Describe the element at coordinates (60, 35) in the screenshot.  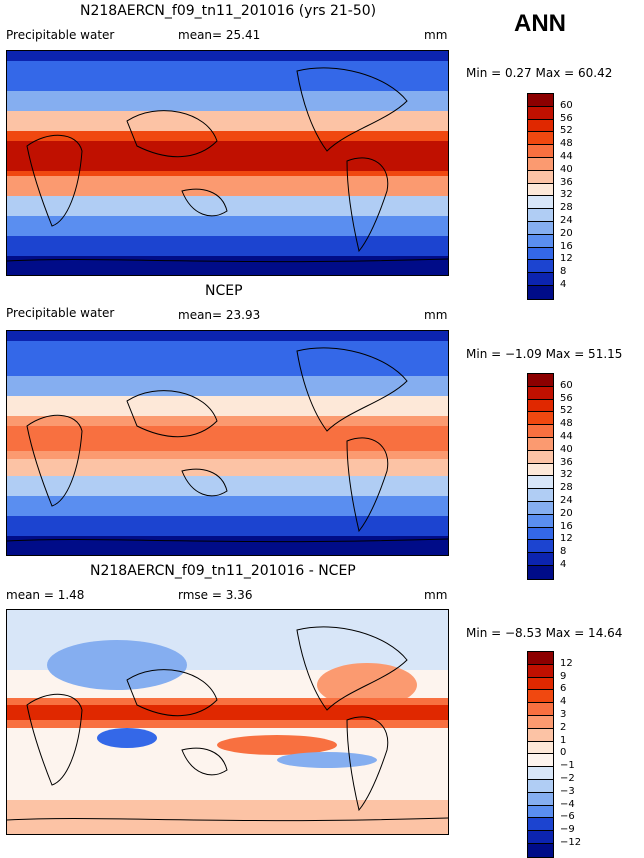
I see `panel-1-variable: Precipitable water` at that location.